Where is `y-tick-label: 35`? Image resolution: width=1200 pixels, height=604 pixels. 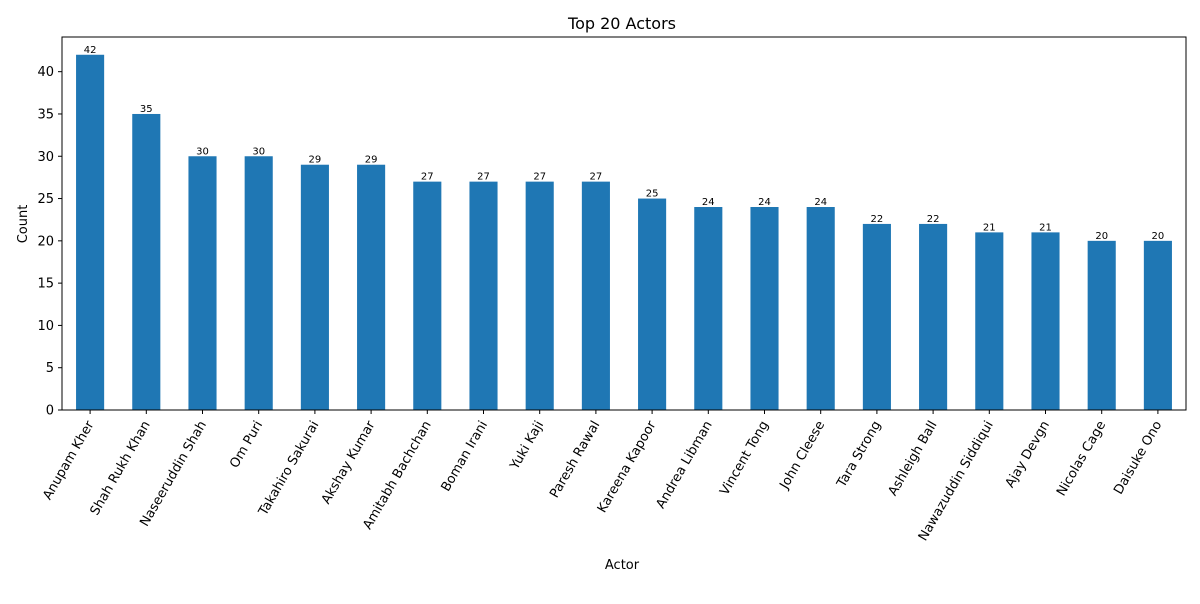
y-tick-label: 35 is located at coordinates (45, 114).